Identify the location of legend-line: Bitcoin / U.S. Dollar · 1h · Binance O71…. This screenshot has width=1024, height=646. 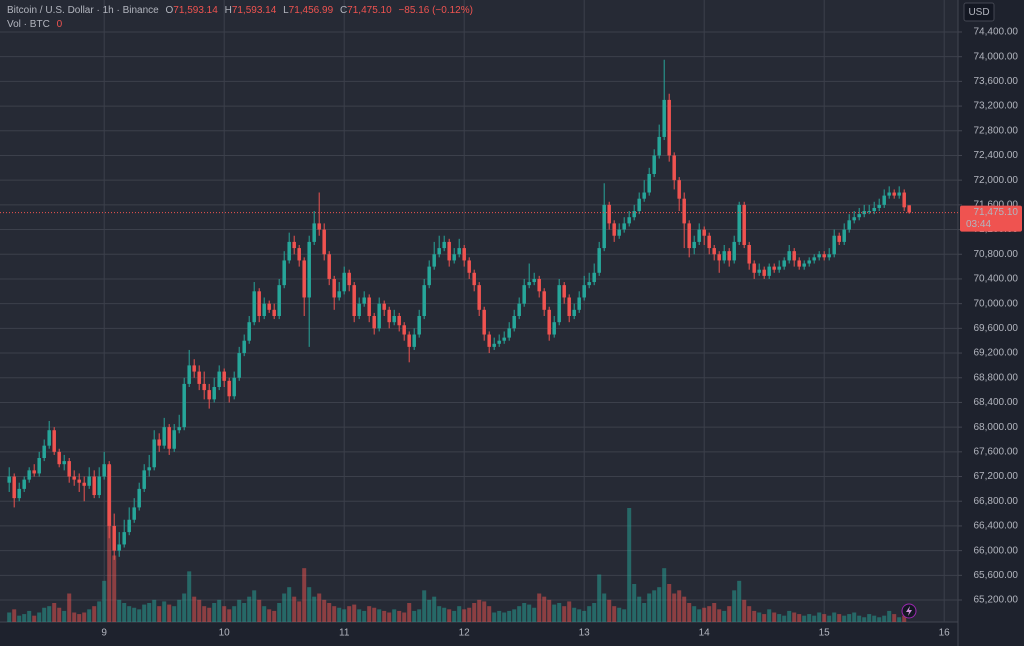
(240, 10).